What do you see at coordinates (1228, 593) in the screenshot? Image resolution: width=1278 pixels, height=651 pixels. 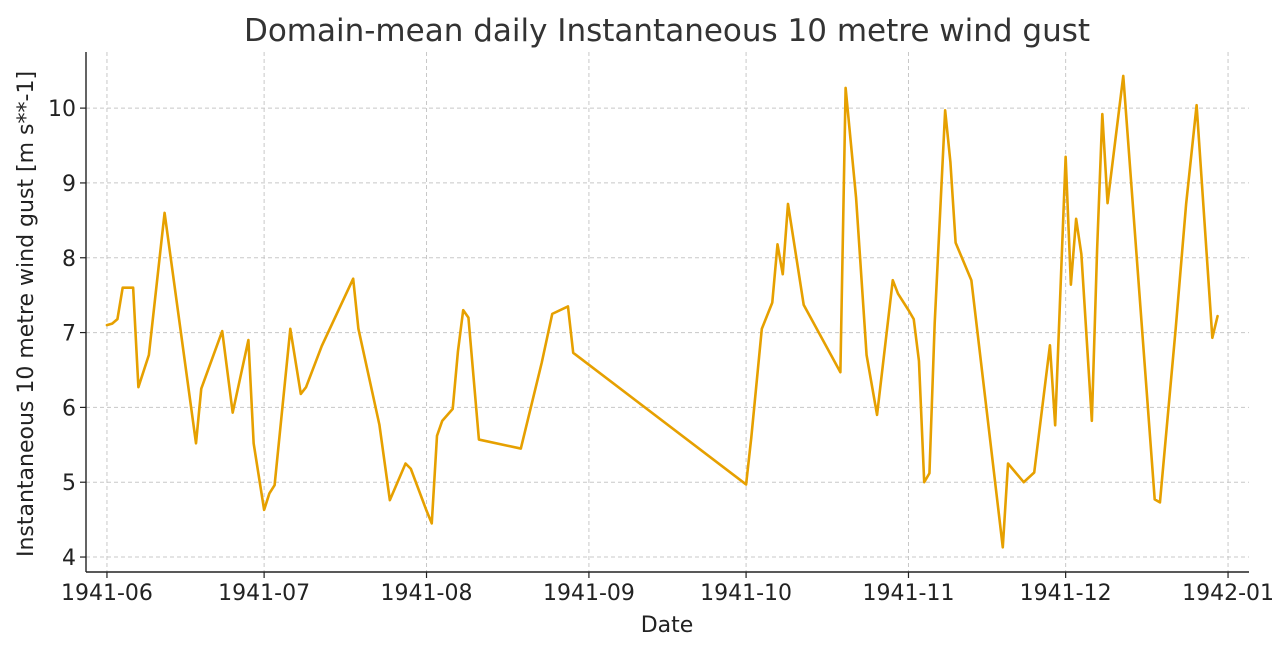 I see `x-tick-label: 1942-01` at bounding box center [1228, 593].